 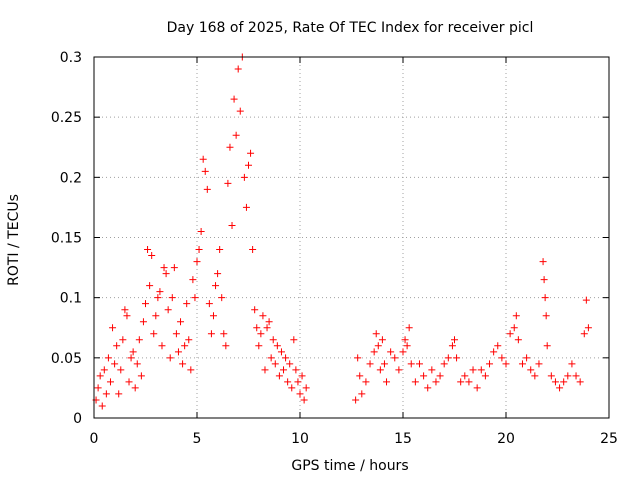 I want to click on x-tick-label: 25, so click(x=609, y=439).